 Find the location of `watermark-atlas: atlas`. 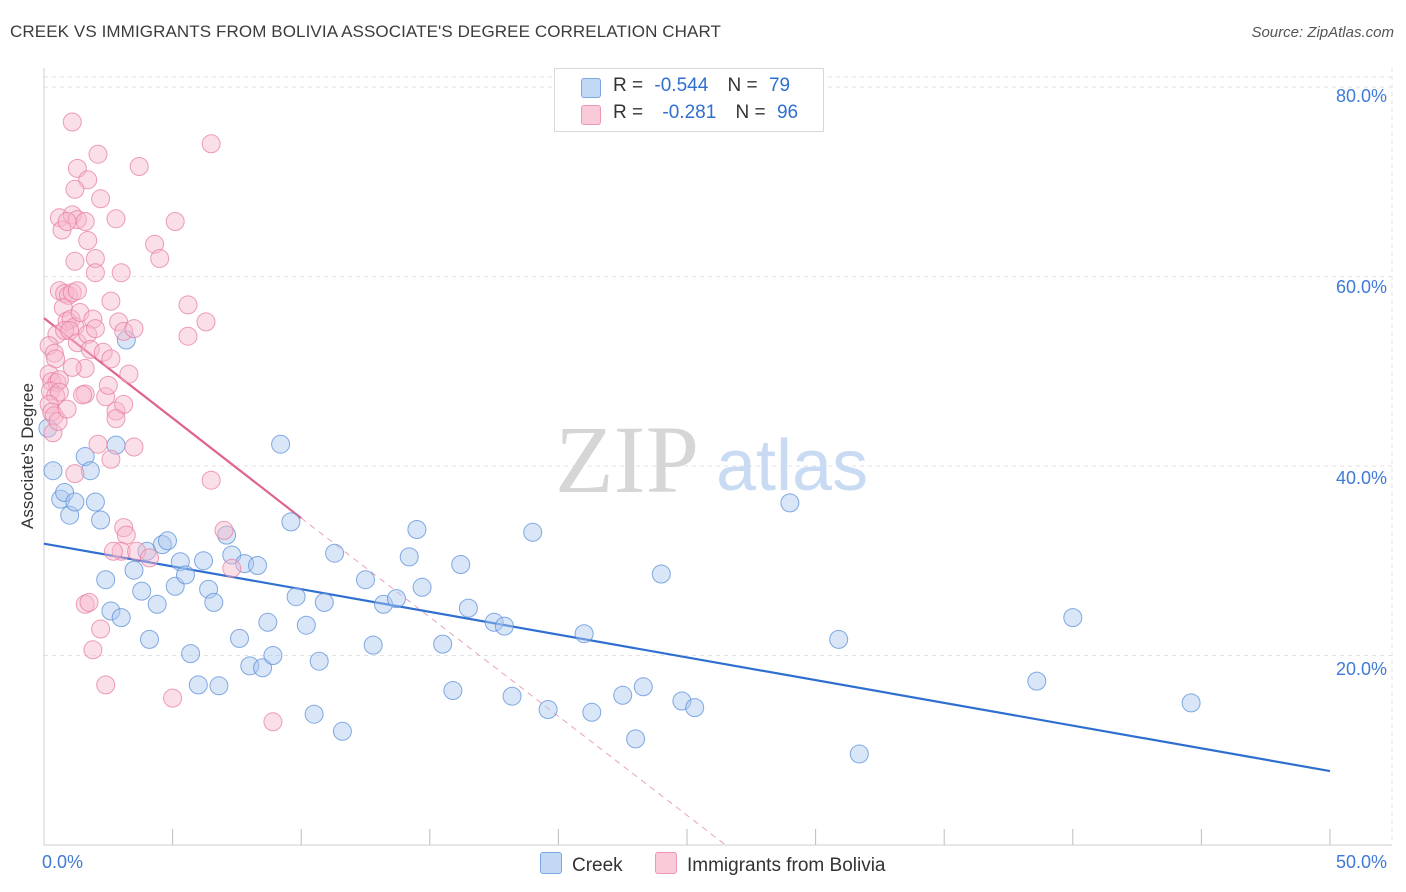

watermark-atlas: atlas is located at coordinates (792, 466).